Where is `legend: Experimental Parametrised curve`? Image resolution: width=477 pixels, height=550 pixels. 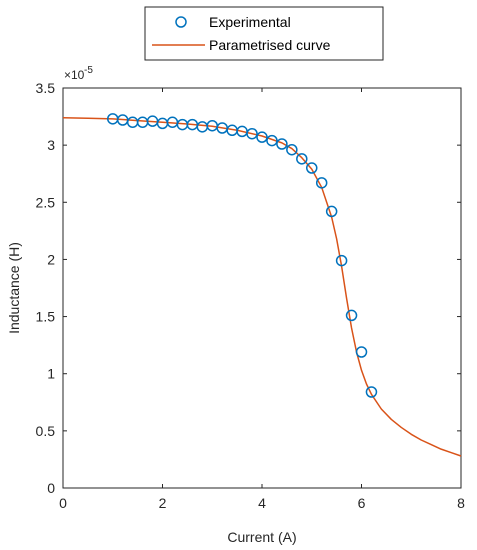 legend: Experimental Parametrised curve is located at coordinates (264, 33).